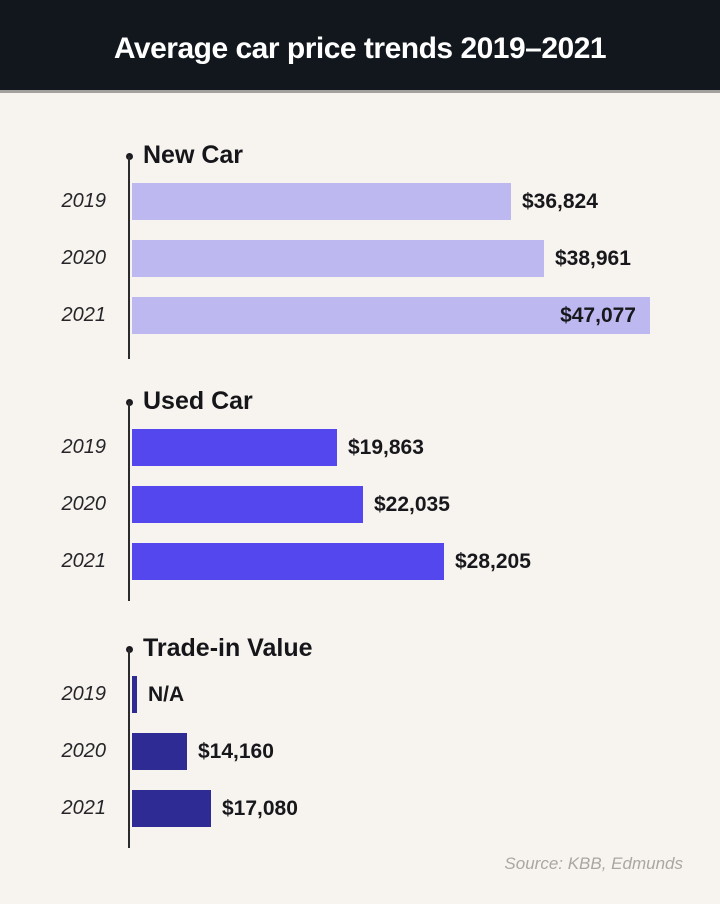 The width and height of the screenshot is (720, 904). Describe the element at coordinates (321, 201) in the screenshot. I see `bar-new-car-2019` at that location.